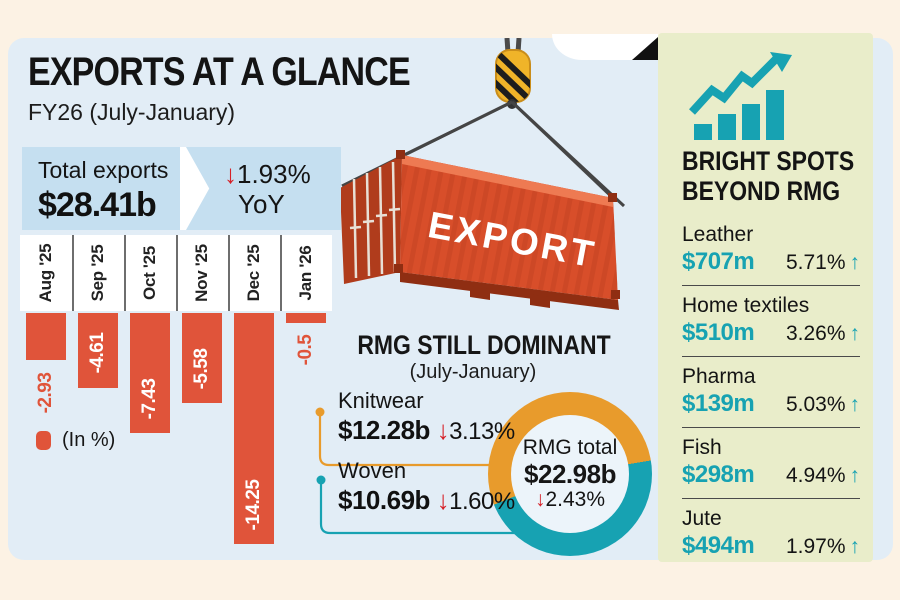 Image resolution: width=900 pixels, height=600 pixels. Describe the element at coordinates (815, 546) in the screenshot. I see `bright-spot-change: 1.97%` at that location.